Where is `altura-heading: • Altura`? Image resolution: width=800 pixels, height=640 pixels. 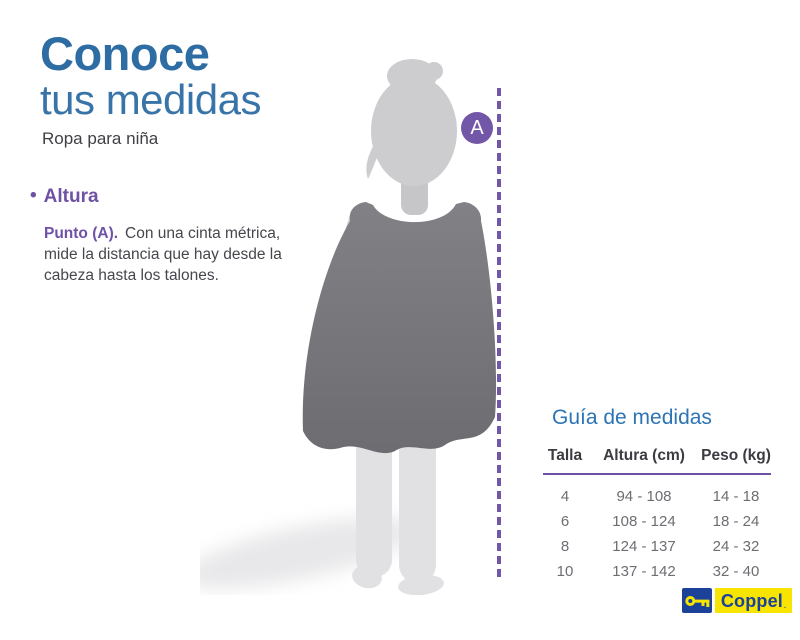 altura-heading: • Altura is located at coordinates (156, 196).